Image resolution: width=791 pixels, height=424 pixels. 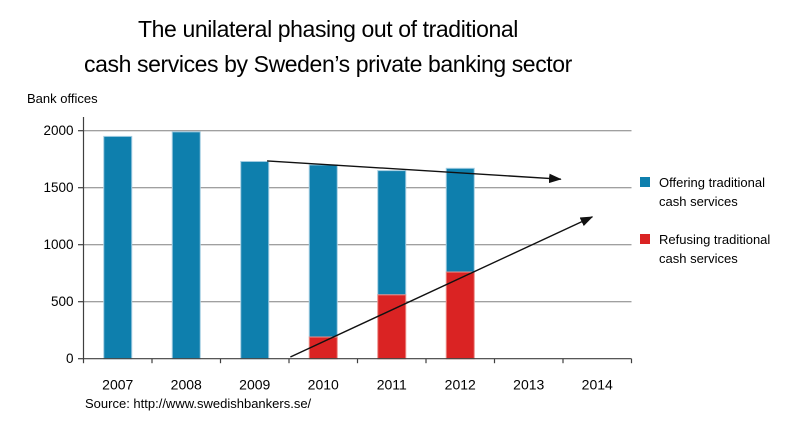 I want to click on x-tick-label-2011: 2011, so click(x=392, y=385).